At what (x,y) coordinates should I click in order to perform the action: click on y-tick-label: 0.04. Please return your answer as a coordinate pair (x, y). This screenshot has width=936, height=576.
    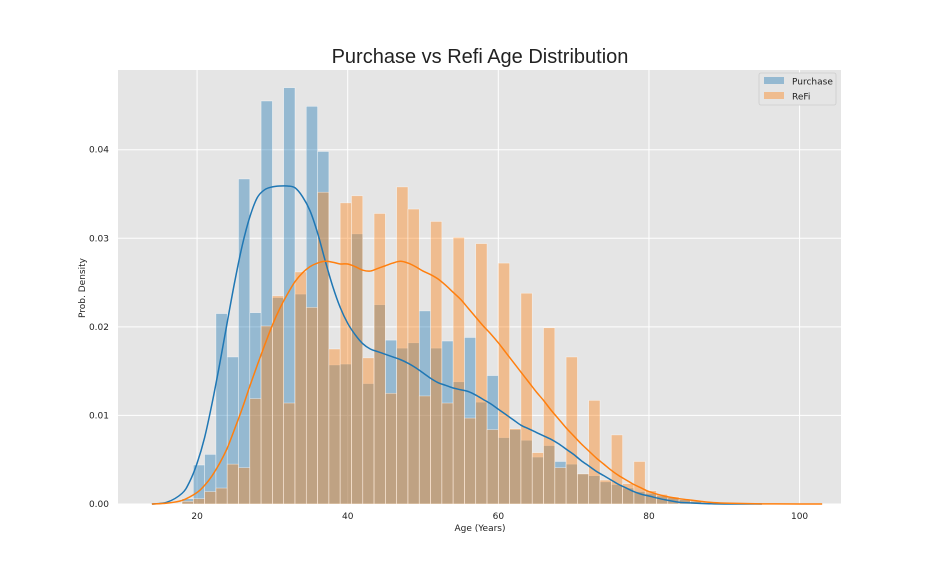
    Looking at the image, I should click on (99, 151).